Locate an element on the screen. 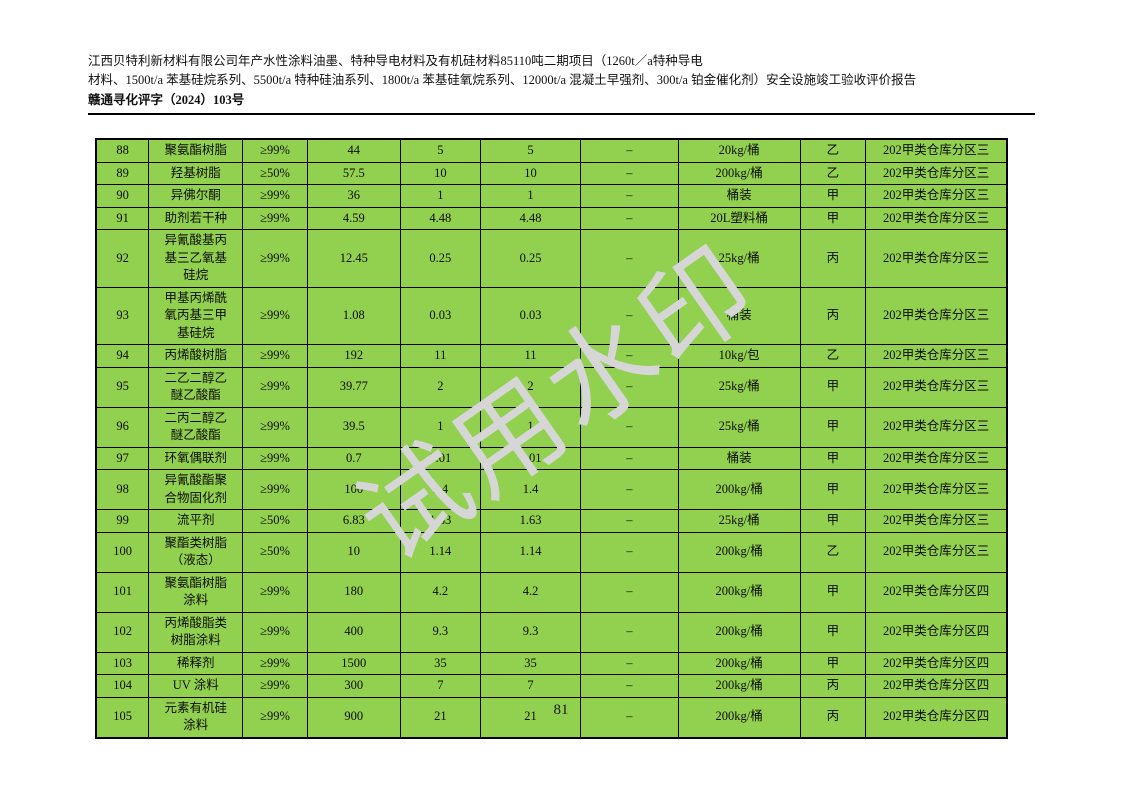 Image resolution: width=1122 pixels, height=793 pixels. table-row: 88 聚氨酯树脂 ≥99% 44 5 5–20kg/桶乙 202甲类仓库分区三 is located at coordinates (551, 150).